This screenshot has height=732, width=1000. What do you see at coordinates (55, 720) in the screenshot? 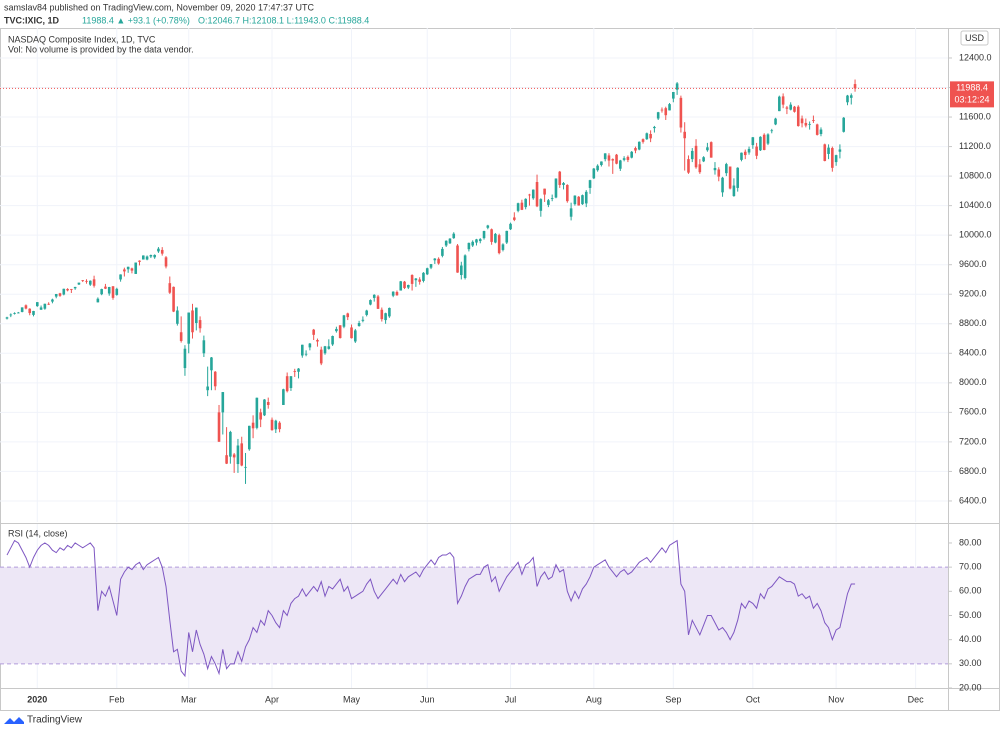
I see `brand: TradingView` at bounding box center [55, 720].